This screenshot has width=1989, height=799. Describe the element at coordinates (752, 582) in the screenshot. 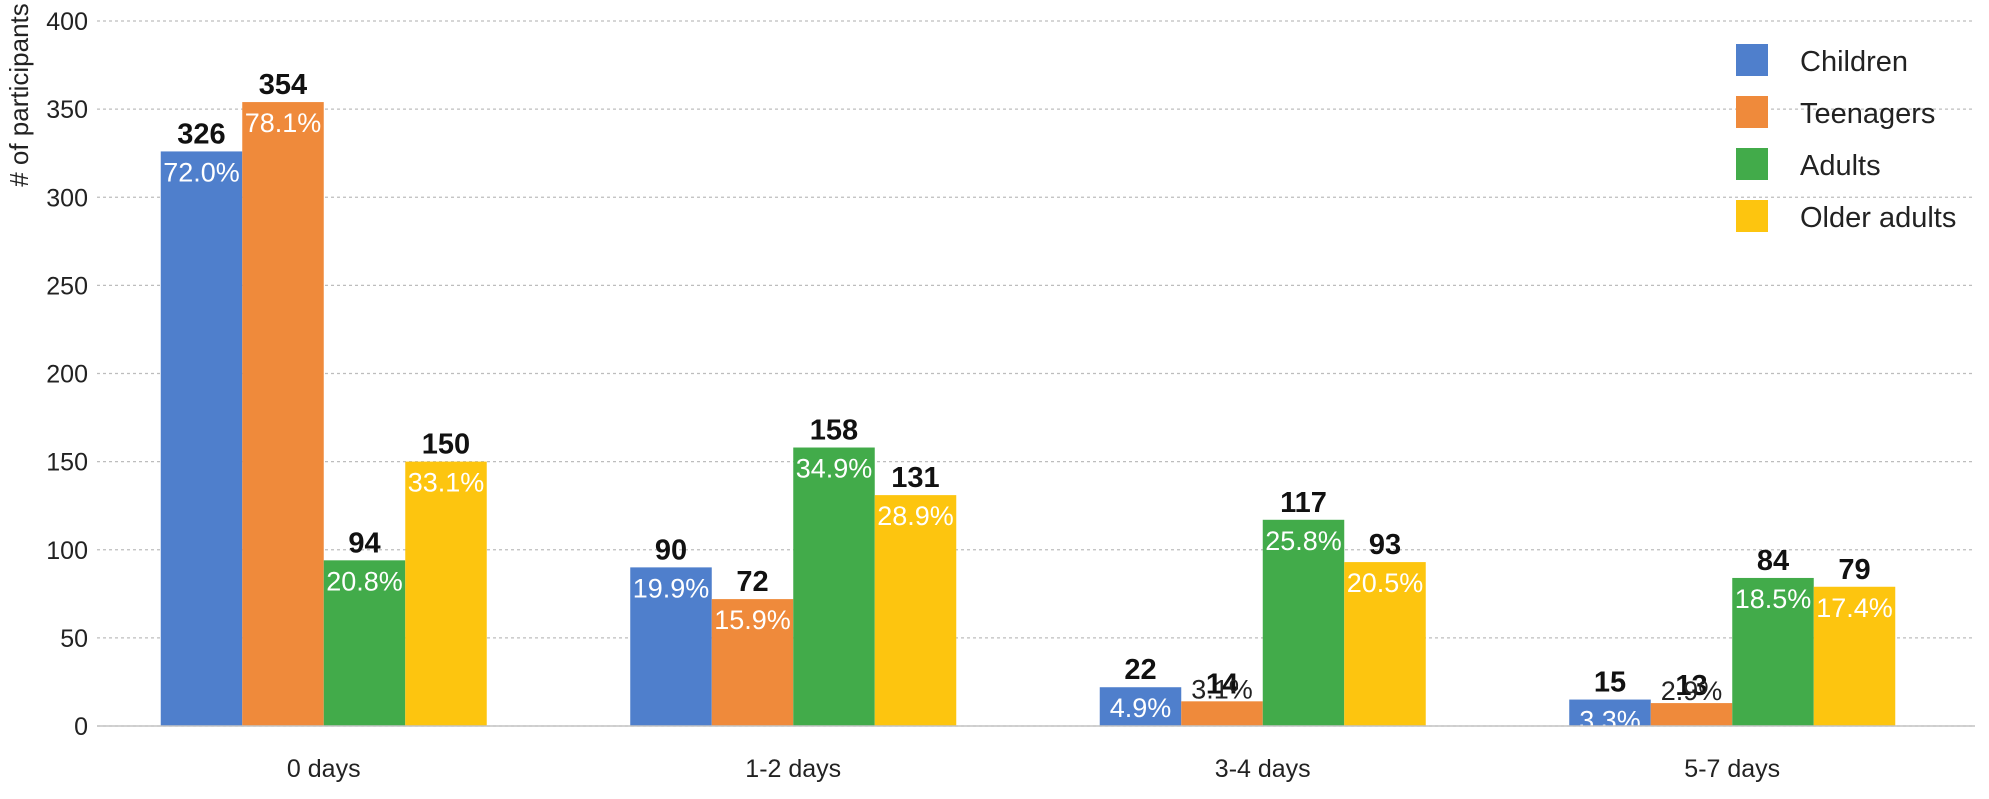

I see `bar-value-label: 72` at that location.